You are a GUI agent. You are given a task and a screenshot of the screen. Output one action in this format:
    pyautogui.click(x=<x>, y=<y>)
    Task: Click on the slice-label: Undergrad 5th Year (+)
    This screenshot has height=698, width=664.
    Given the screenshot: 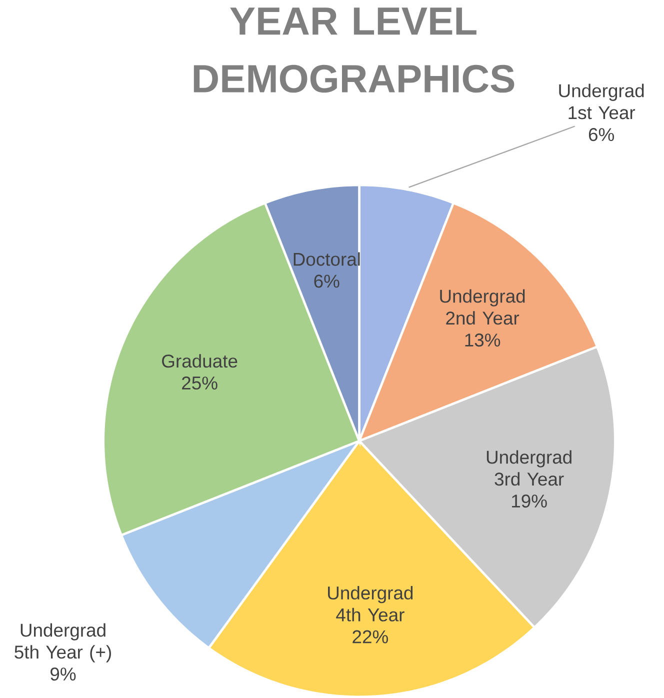 What is the action you would take?
    pyautogui.click(x=62, y=642)
    